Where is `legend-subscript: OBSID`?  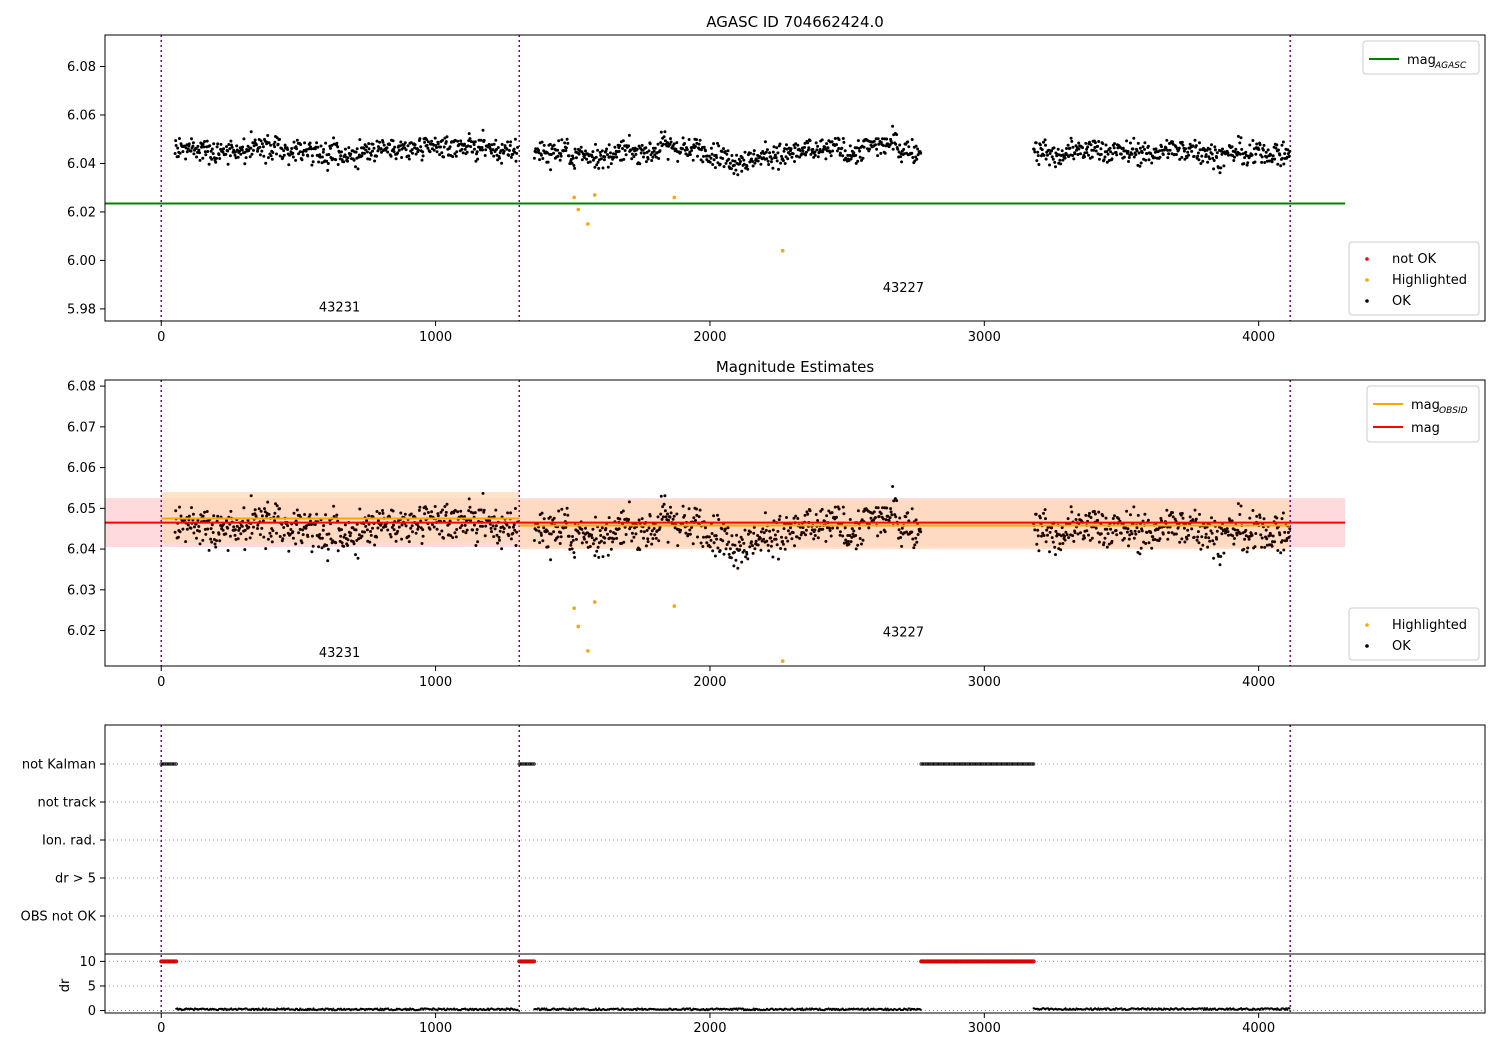
legend-subscript: OBSID is located at coordinates (1453, 411).